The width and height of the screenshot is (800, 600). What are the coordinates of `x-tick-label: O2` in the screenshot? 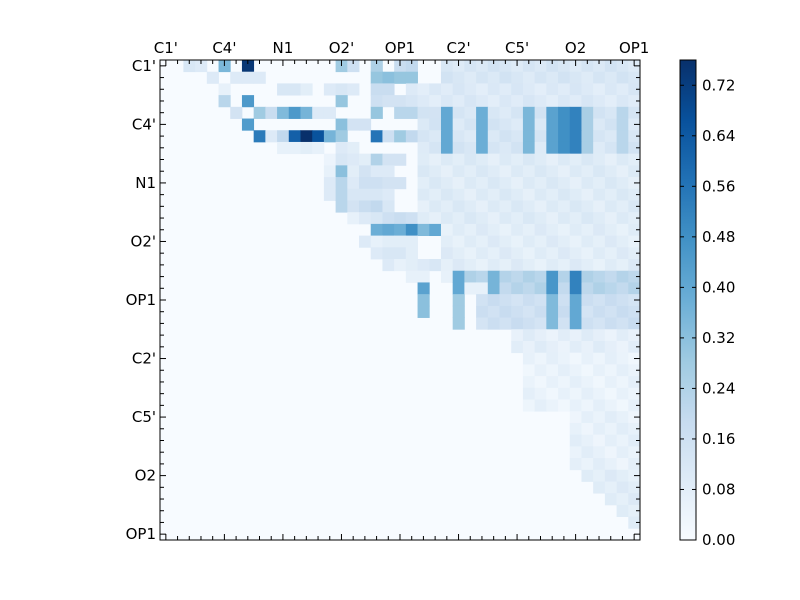 It's located at (575, 48).